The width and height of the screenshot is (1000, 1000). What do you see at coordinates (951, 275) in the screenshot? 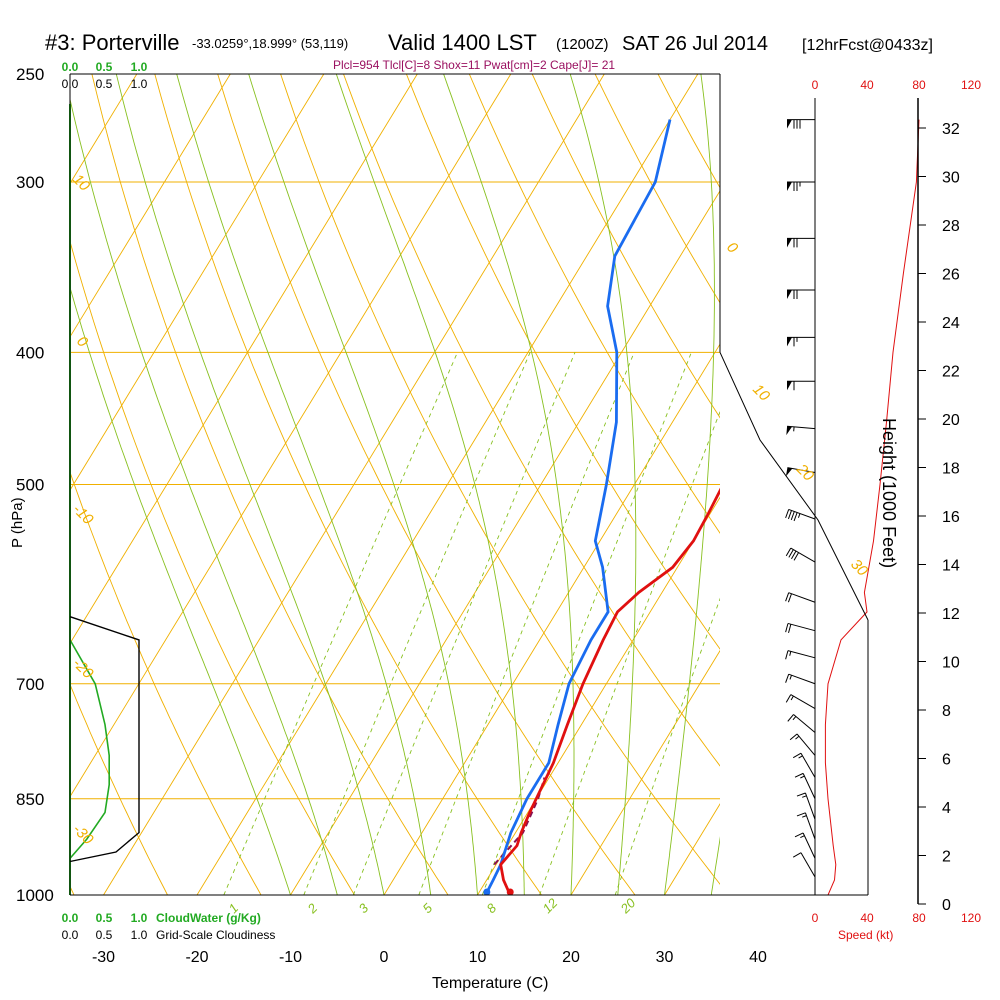
I see `height-tick-label: 26` at bounding box center [951, 275].